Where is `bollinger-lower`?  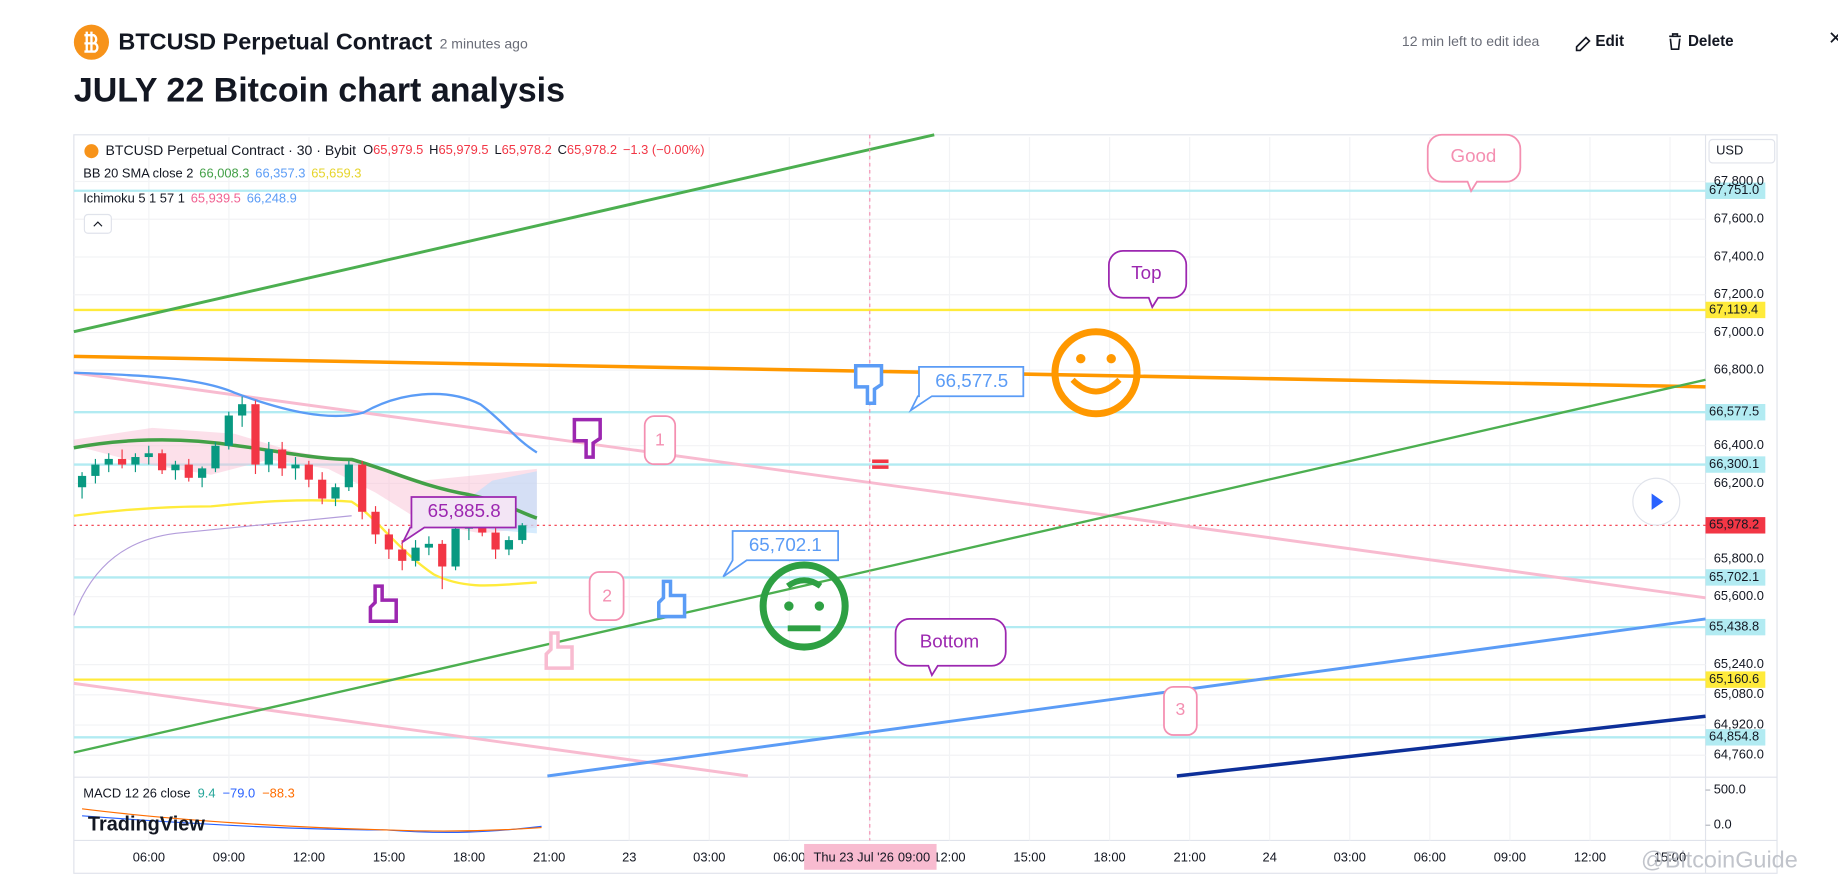 bollinger-lower is located at coordinates (305, 543).